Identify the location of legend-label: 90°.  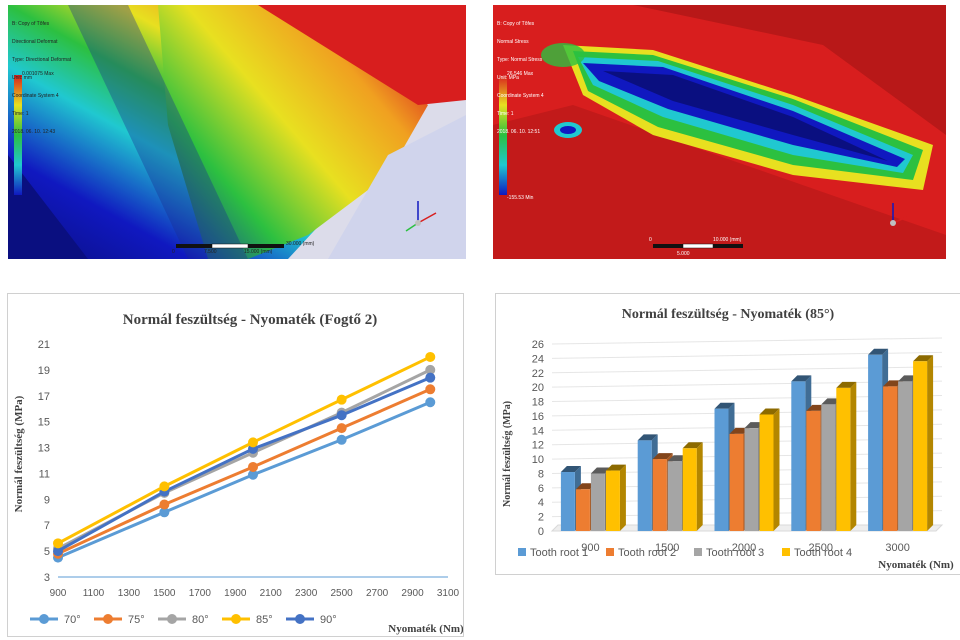
(328, 620).